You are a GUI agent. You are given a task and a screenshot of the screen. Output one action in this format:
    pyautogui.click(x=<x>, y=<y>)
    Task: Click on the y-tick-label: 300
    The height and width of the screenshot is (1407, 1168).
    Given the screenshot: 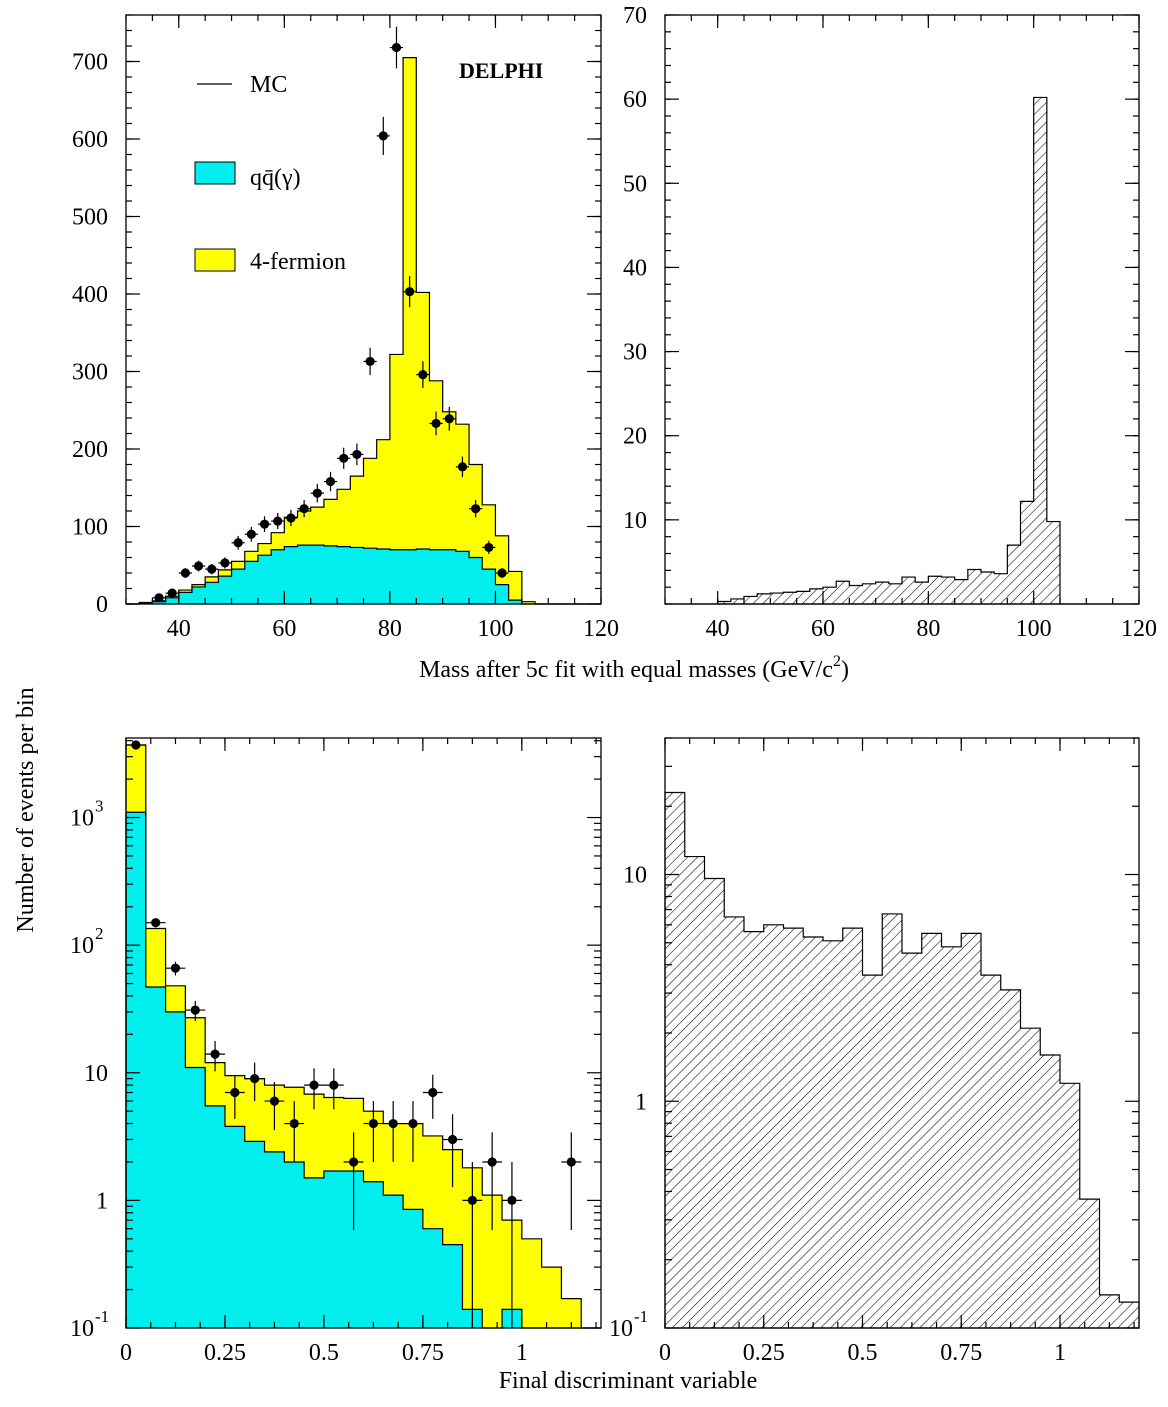 What is the action you would take?
    pyautogui.click(x=90, y=373)
    